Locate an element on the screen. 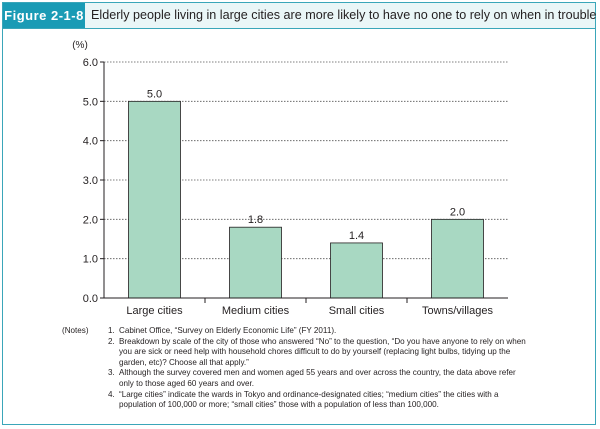 This screenshot has width=600, height=429. bar-value-label: 1.4 is located at coordinates (356, 236).